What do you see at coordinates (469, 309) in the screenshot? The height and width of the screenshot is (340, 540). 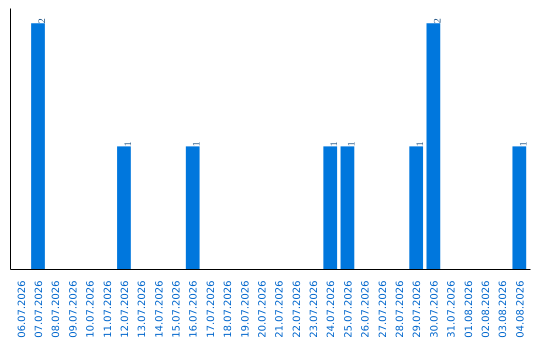 I see `x-tick-label: 01.08.2026` at bounding box center [469, 309].